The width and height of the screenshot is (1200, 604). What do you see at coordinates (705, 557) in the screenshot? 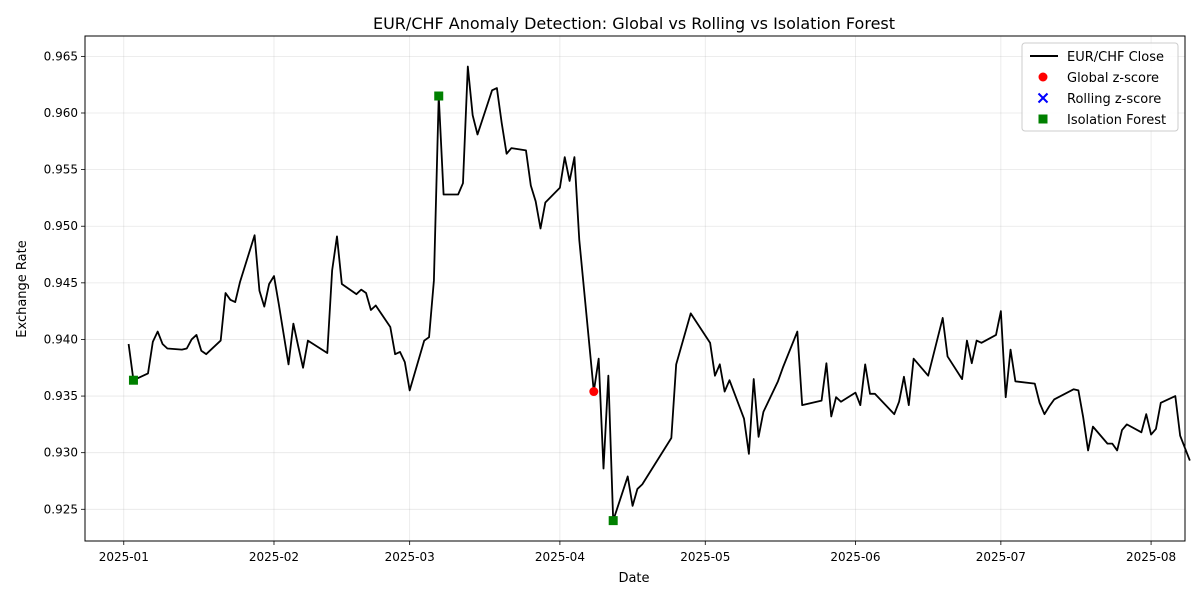
I see `x-tick-label: 2025-05` at bounding box center [705, 557].